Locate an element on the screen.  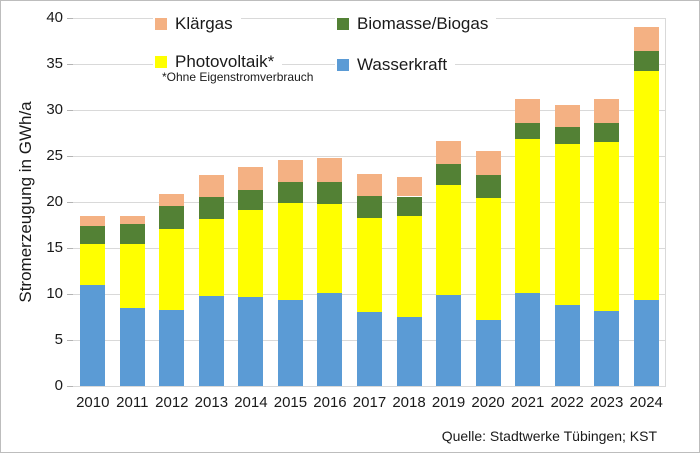
bar-2010-biomassebiogas is located at coordinates (93, 235).